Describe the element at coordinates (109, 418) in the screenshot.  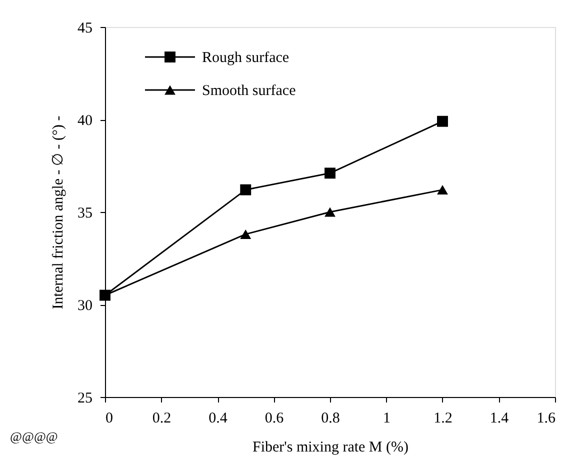
I see `x-tick-label: 0` at that location.